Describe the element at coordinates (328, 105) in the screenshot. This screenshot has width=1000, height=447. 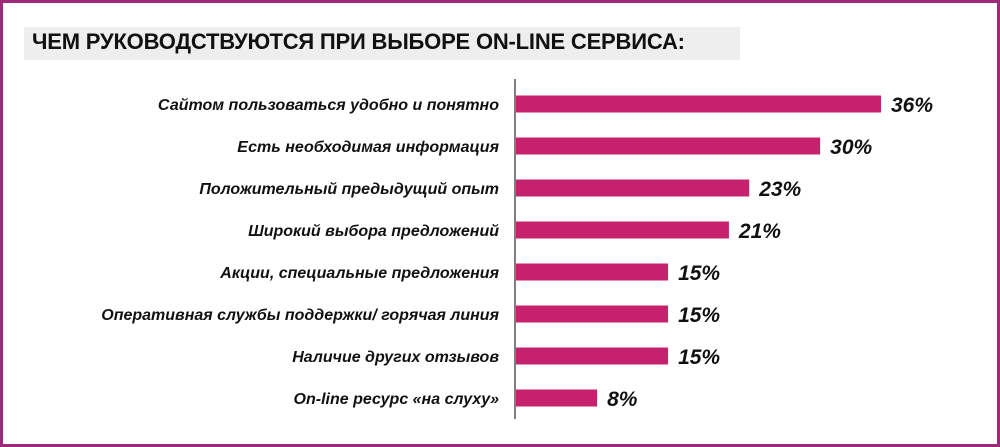
I see `category-label-1: Сайтом пользоваться удобно и понятно` at that location.